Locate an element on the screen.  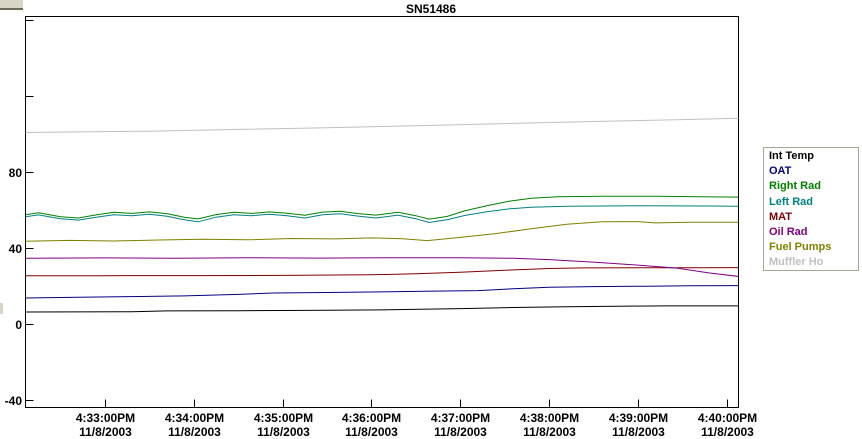
chart-title: SN51486 is located at coordinates (431, 9).